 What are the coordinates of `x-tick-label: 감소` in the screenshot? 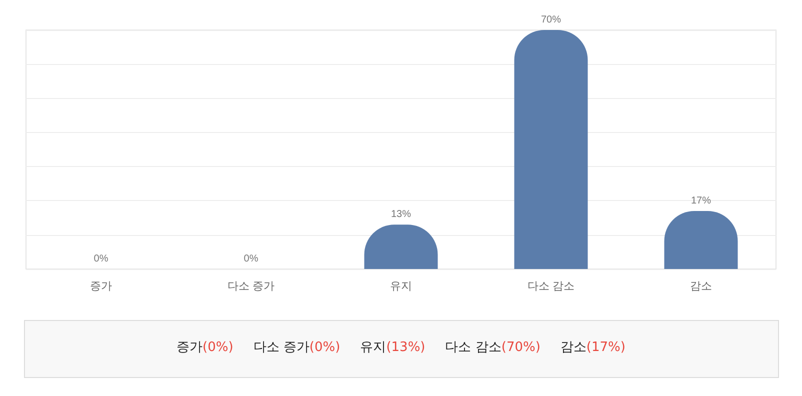 It's located at (701, 286).